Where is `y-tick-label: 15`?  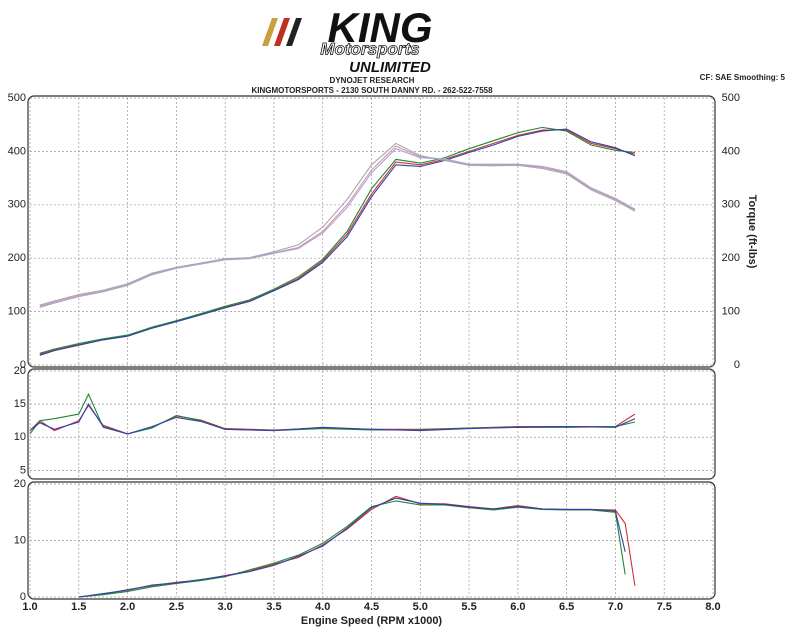
y-tick-label: 15 is located at coordinates (20, 404).